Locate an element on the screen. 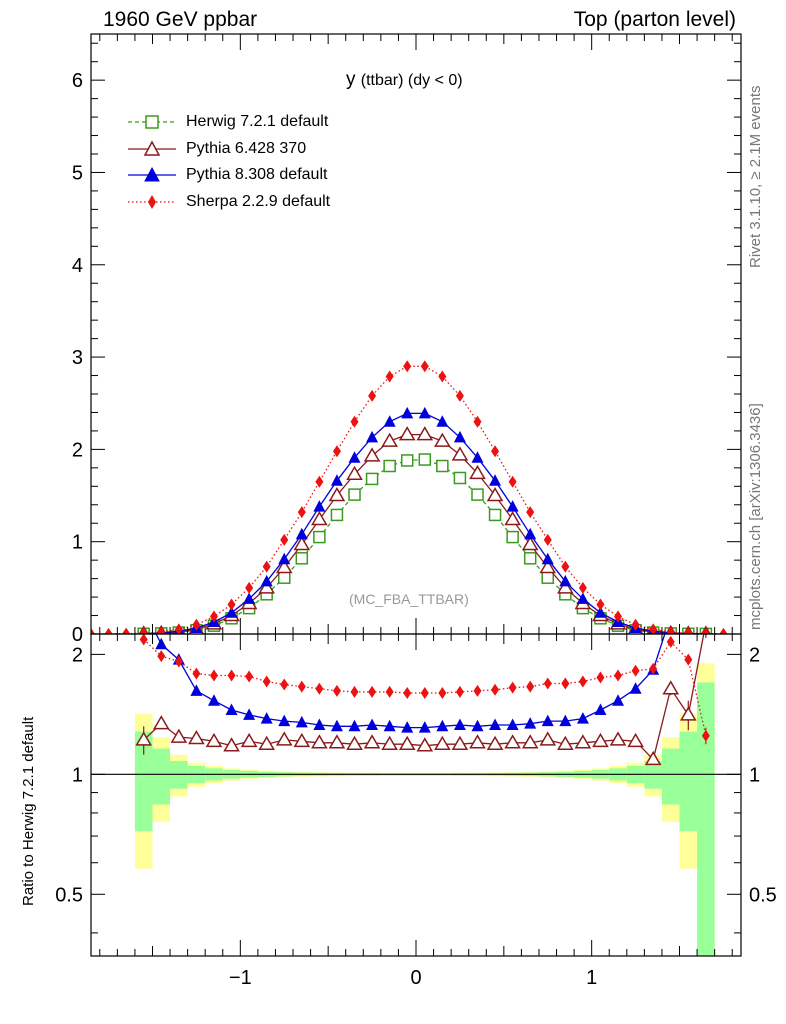 The width and height of the screenshot is (786, 1024). legend-label-pythia6: Pythia 6.428 370 is located at coordinates (246, 148).